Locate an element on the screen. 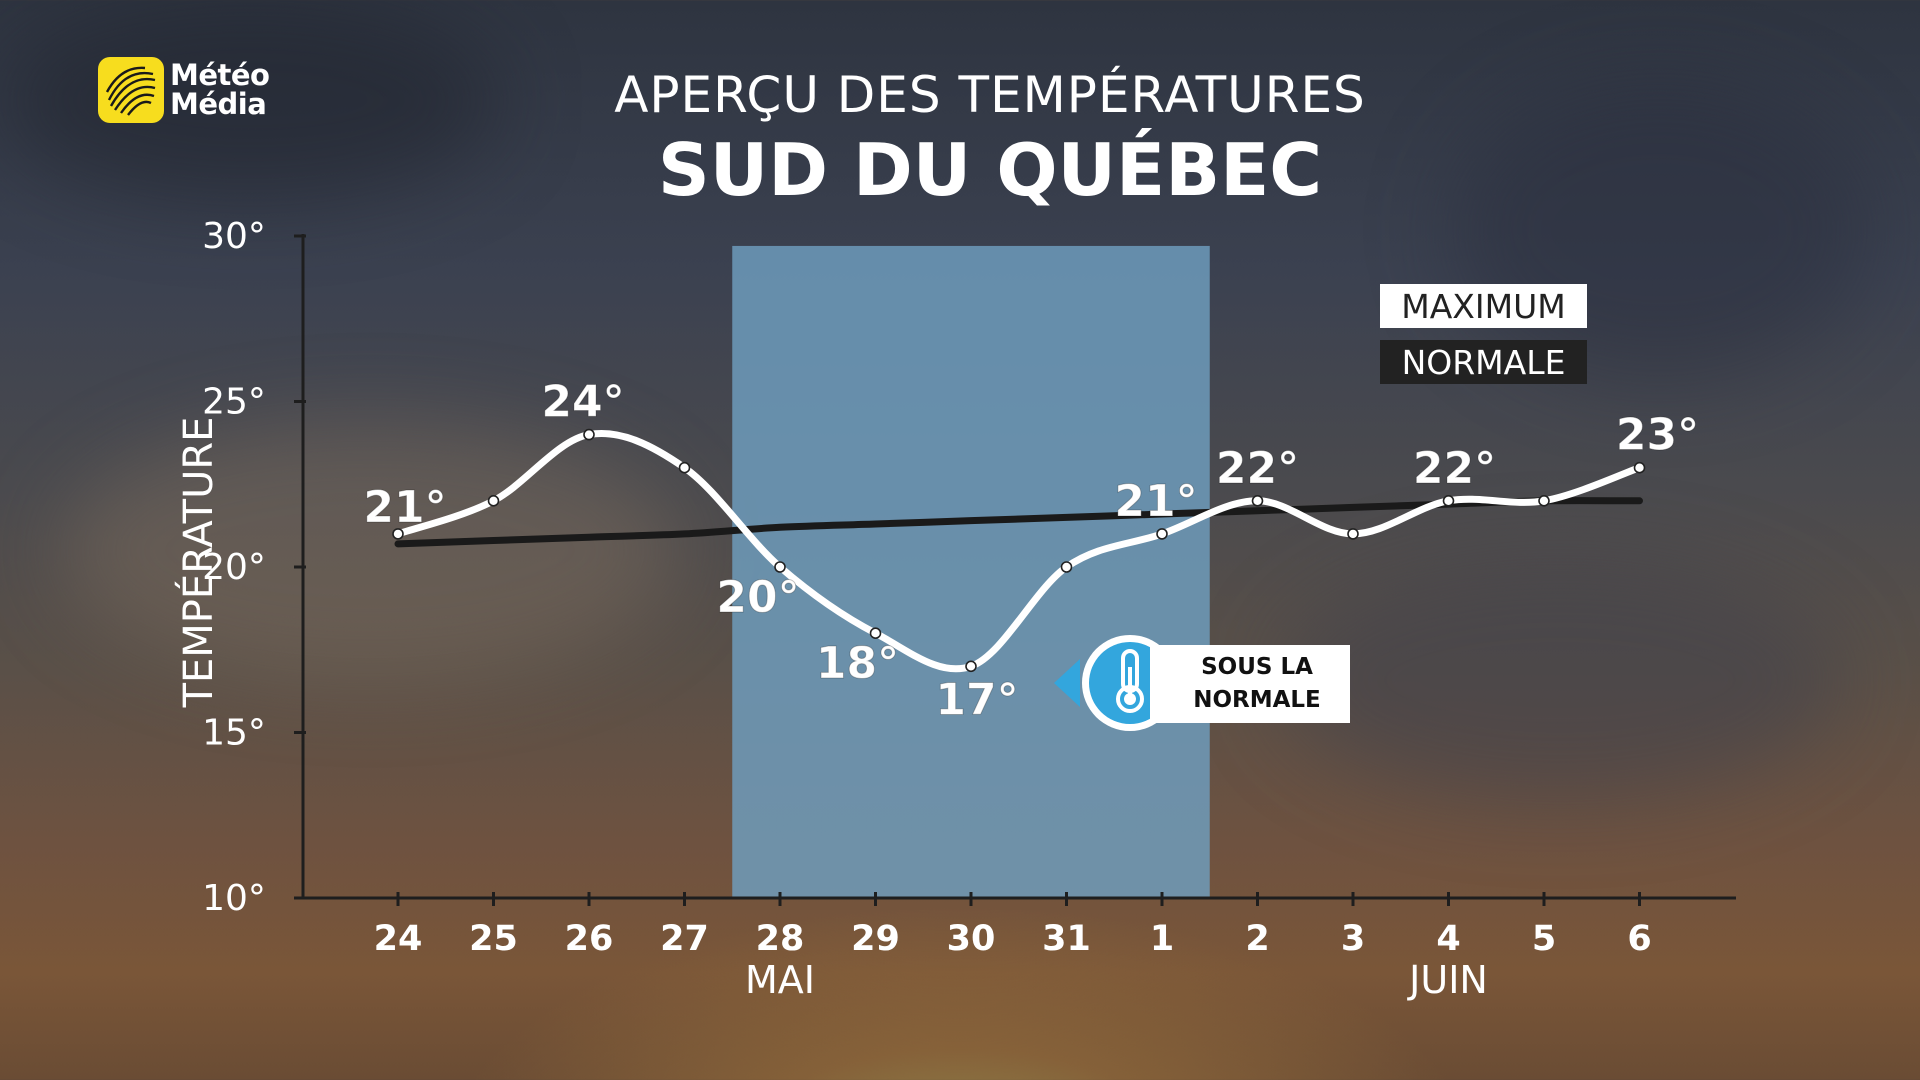 This screenshot has width=1920, height=1080. data-label: 20° is located at coordinates (757, 597).